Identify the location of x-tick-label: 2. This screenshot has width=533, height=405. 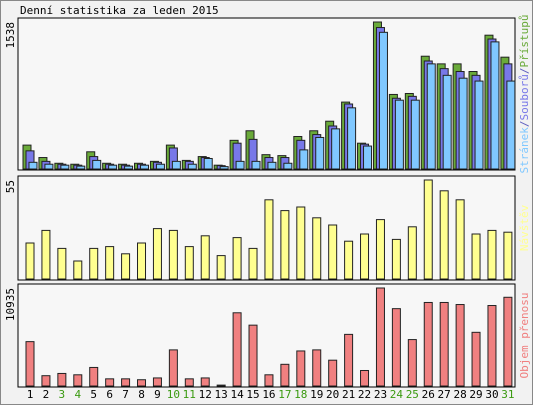
(46, 394).